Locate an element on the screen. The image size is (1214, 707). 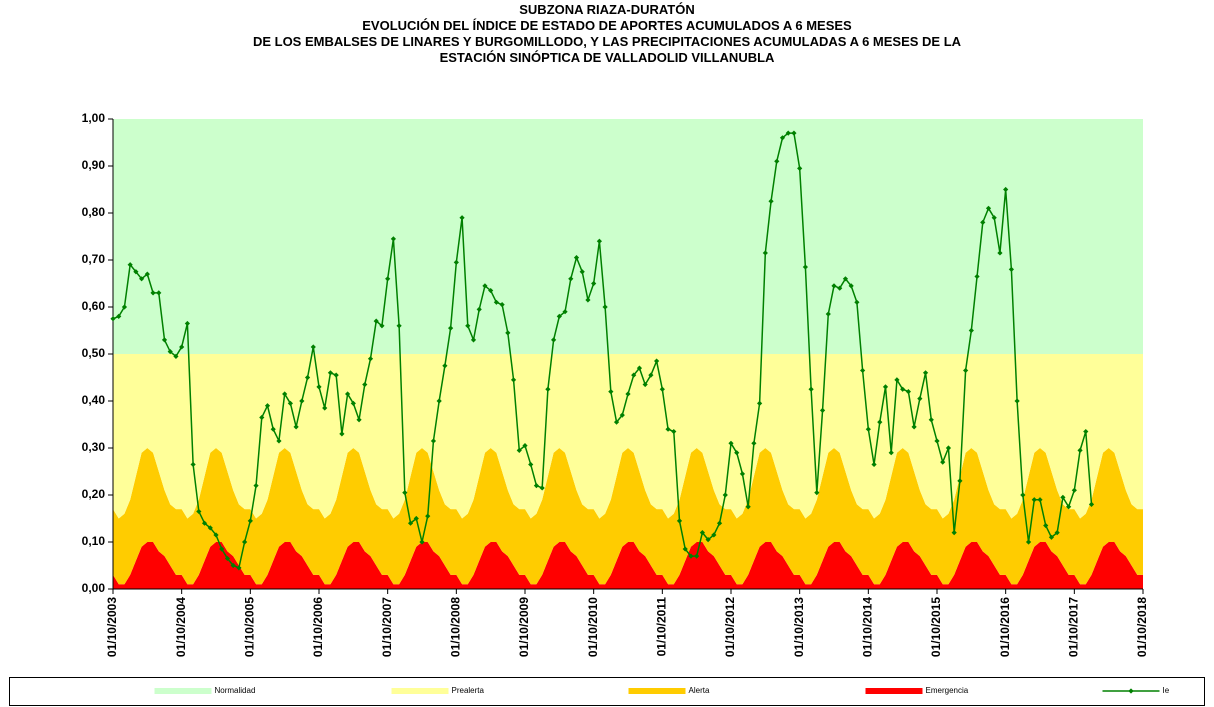
x-tick-label: 01/10/2009 is located at coordinates (524, 627).